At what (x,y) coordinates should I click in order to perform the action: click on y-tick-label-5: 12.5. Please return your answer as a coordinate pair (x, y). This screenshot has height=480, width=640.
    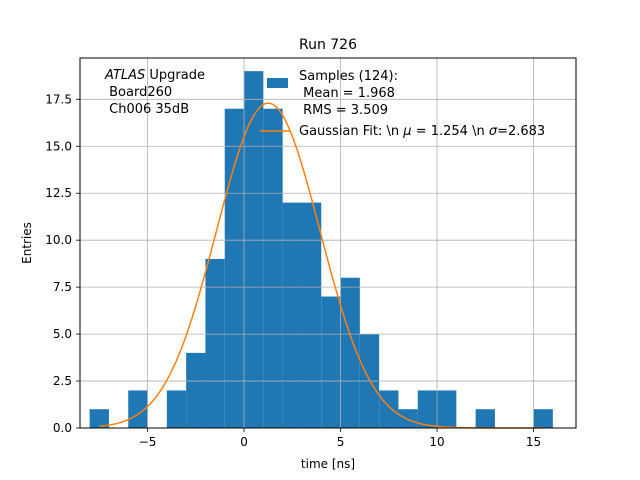
    Looking at the image, I should click on (58, 193).